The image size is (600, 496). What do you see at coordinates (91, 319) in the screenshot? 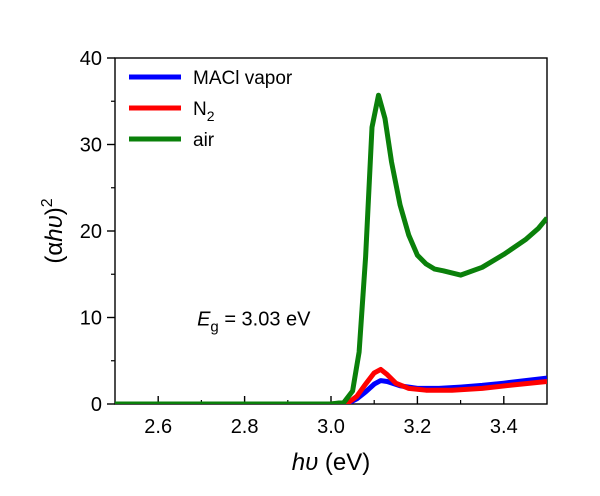
I see `y-tick-label: 10` at bounding box center [91, 319].